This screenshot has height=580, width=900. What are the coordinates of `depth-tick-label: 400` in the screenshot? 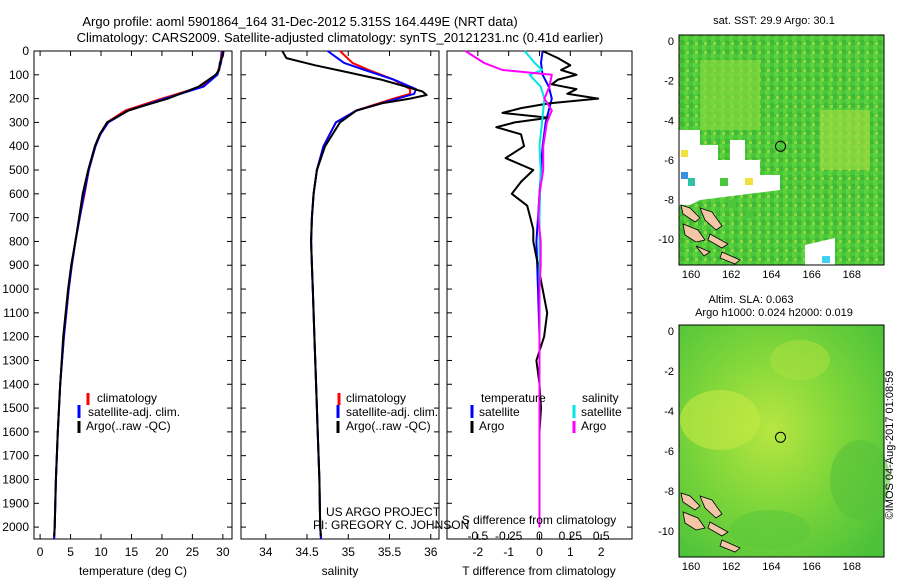 It's located at (19, 146).